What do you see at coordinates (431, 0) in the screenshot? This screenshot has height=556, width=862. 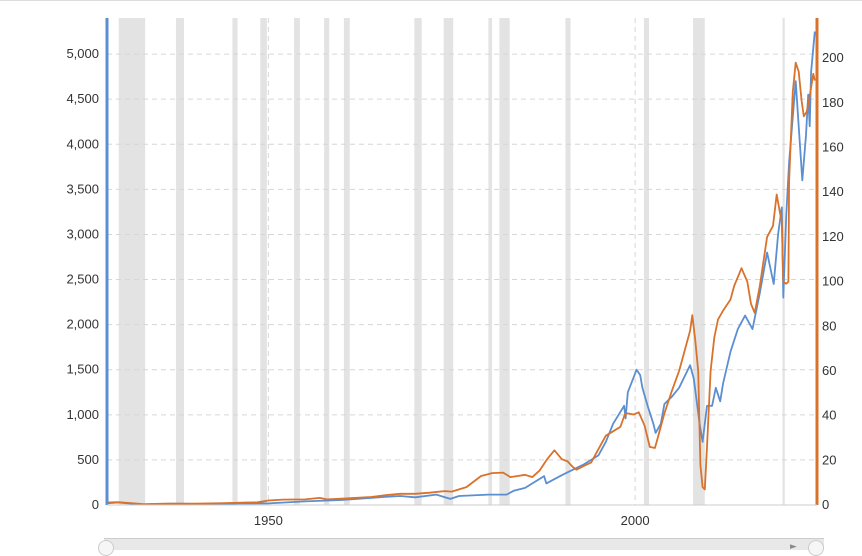 I see `top-border` at bounding box center [431, 0].